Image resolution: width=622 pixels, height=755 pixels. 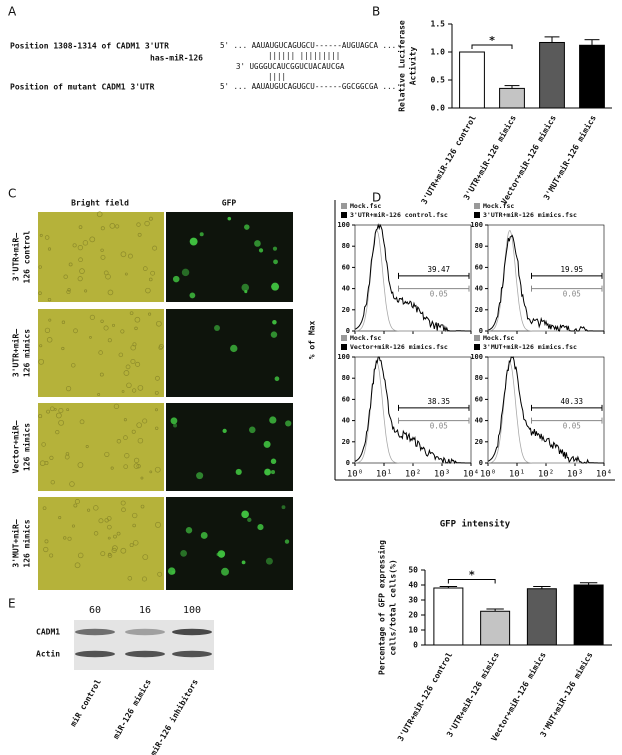 I want to click on x-tick-label: 10¹, so click(x=384, y=475).